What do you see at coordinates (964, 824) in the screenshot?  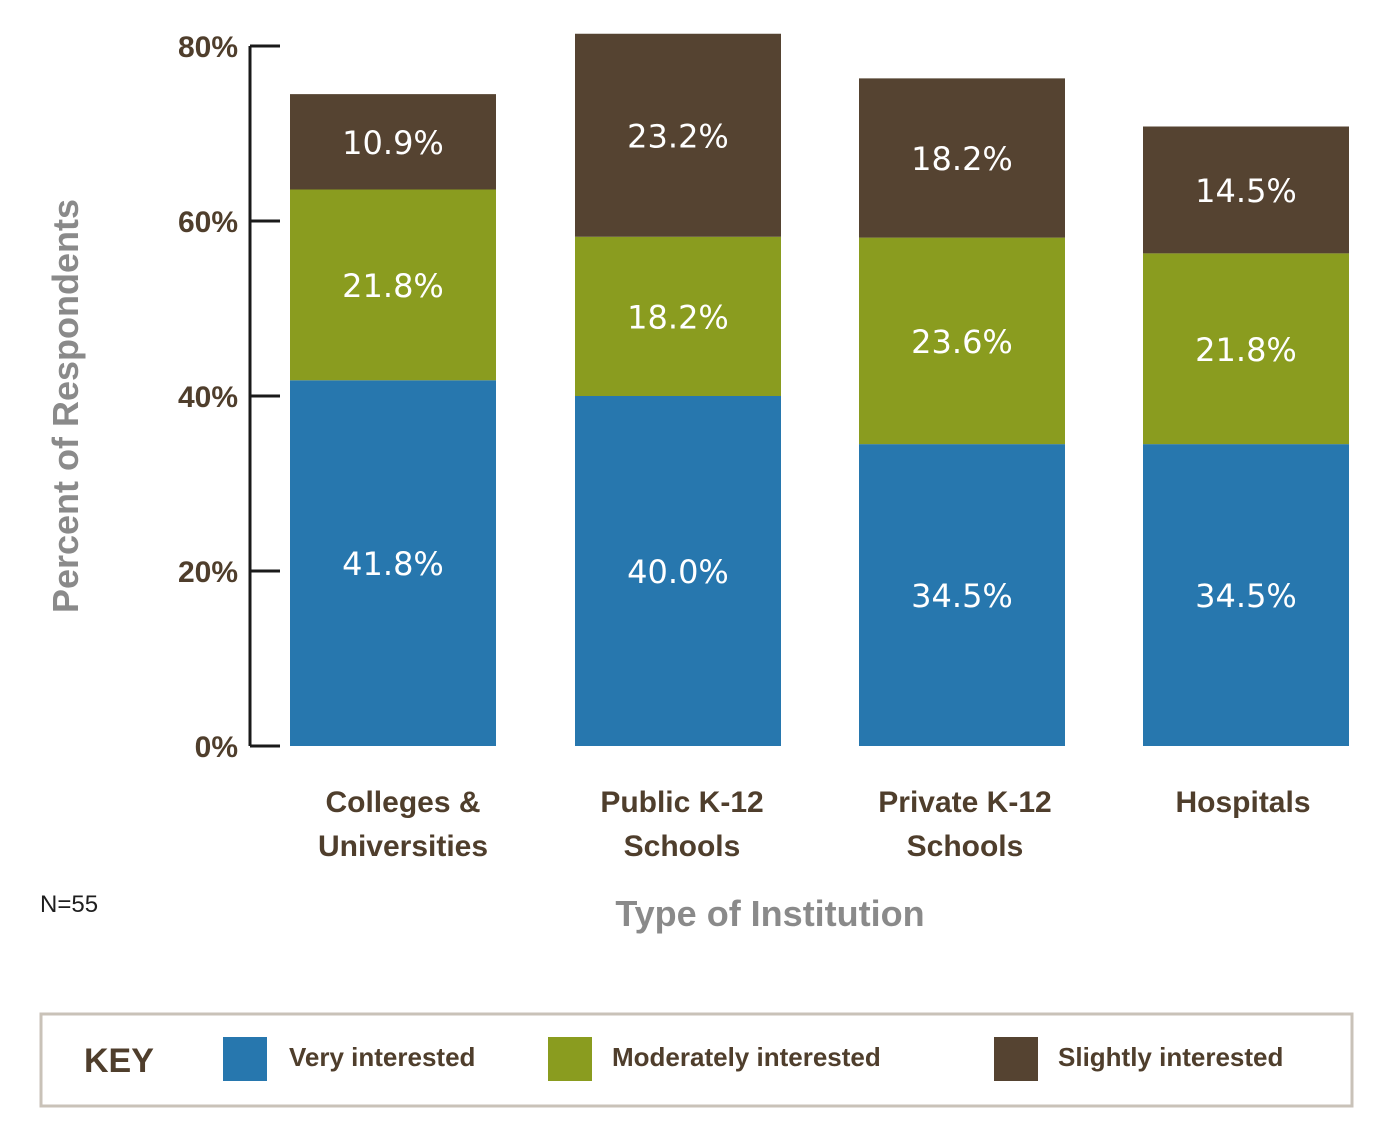 I see `x-tick-label: Private K-12 Schools` at bounding box center [964, 824].